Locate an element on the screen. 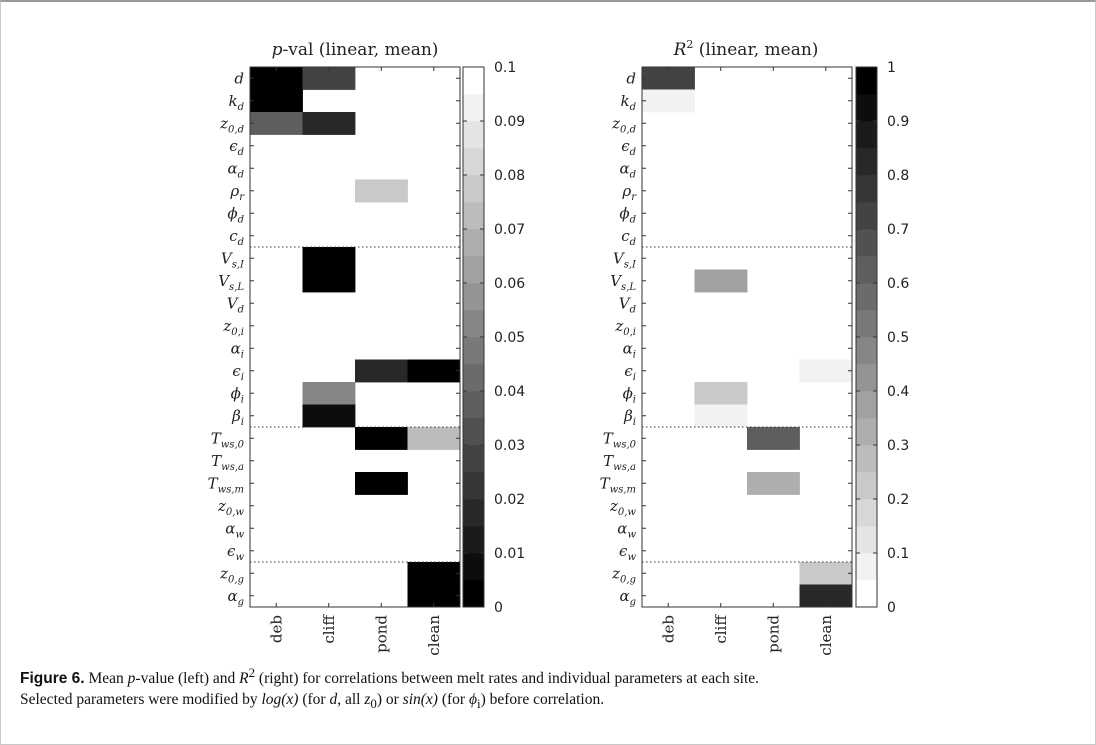 The height and width of the screenshot is (745, 1096). y-tick-label: Tws,a is located at coordinates (619, 462).